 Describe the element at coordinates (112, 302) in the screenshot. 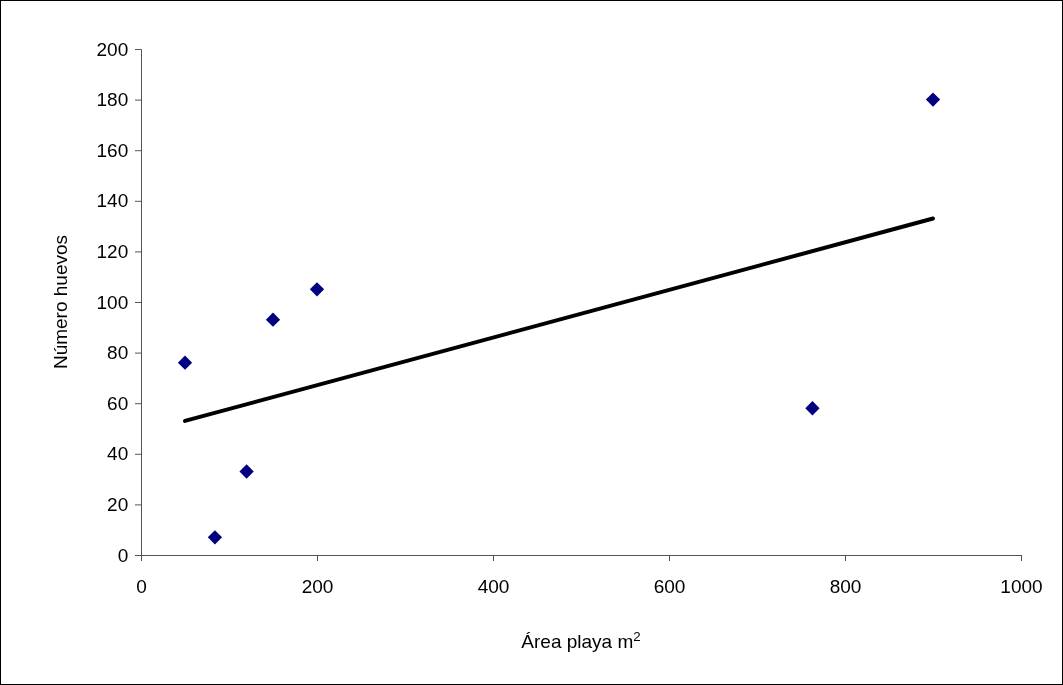

I see `y-tick-label: 100` at that location.